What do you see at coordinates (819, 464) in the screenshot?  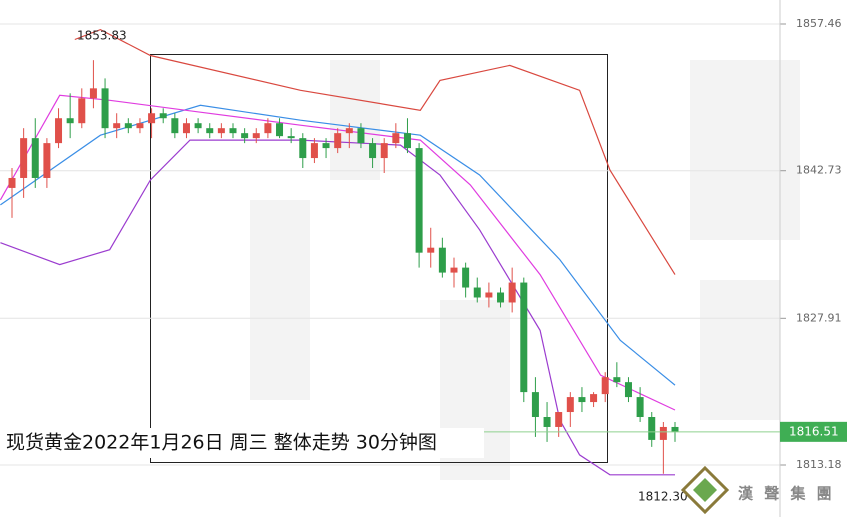 I see `y-tick-label: 1813.18` at bounding box center [819, 464].